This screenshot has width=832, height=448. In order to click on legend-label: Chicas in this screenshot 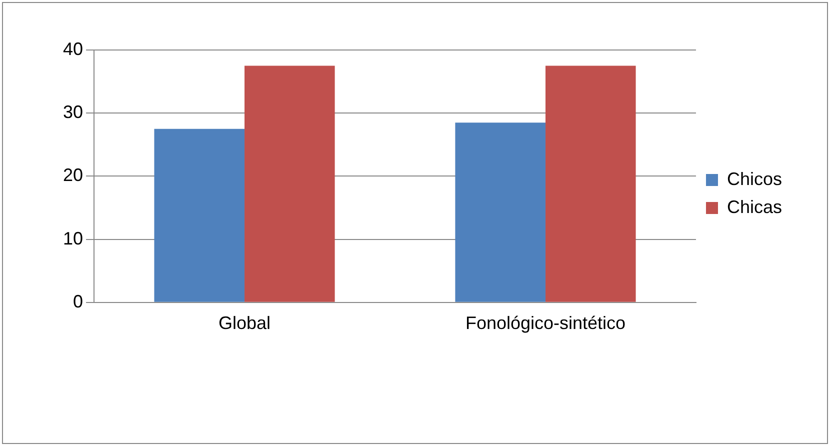, I will do `click(754, 206)`.